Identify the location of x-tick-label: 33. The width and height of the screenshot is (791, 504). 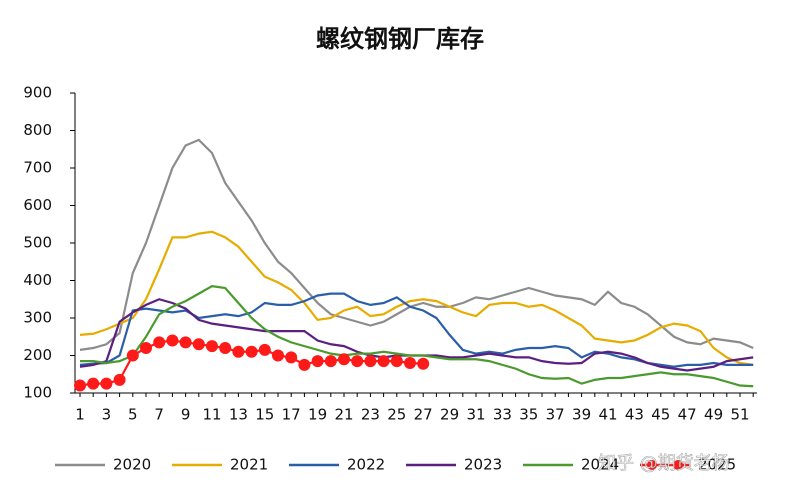
(502, 415).